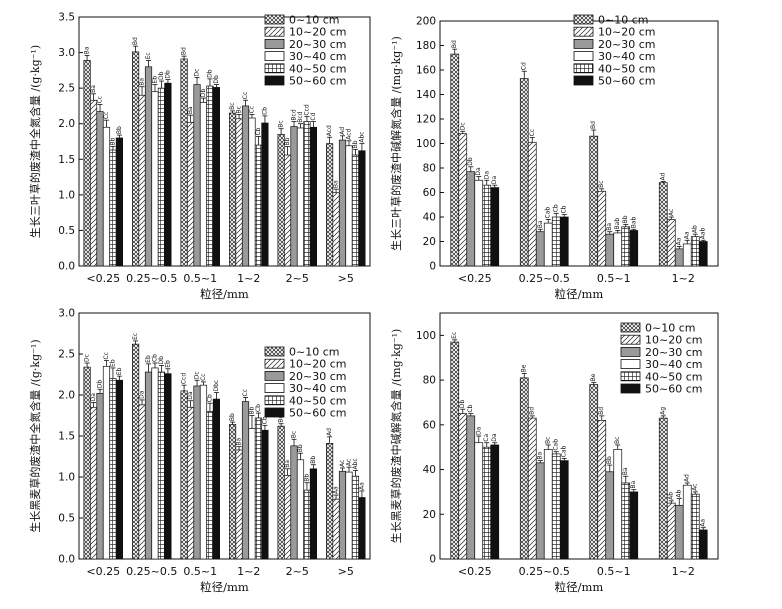 The height and width of the screenshot is (609, 782). What do you see at coordinates (579, 294) in the screenshot?
I see `x-axis-title: 粒径/mm` at bounding box center [579, 294].